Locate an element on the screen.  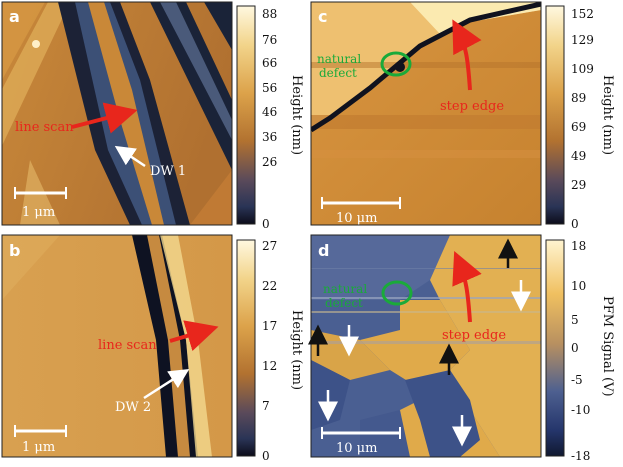
tick-d-4: -5 is located at coordinates (577, 380).